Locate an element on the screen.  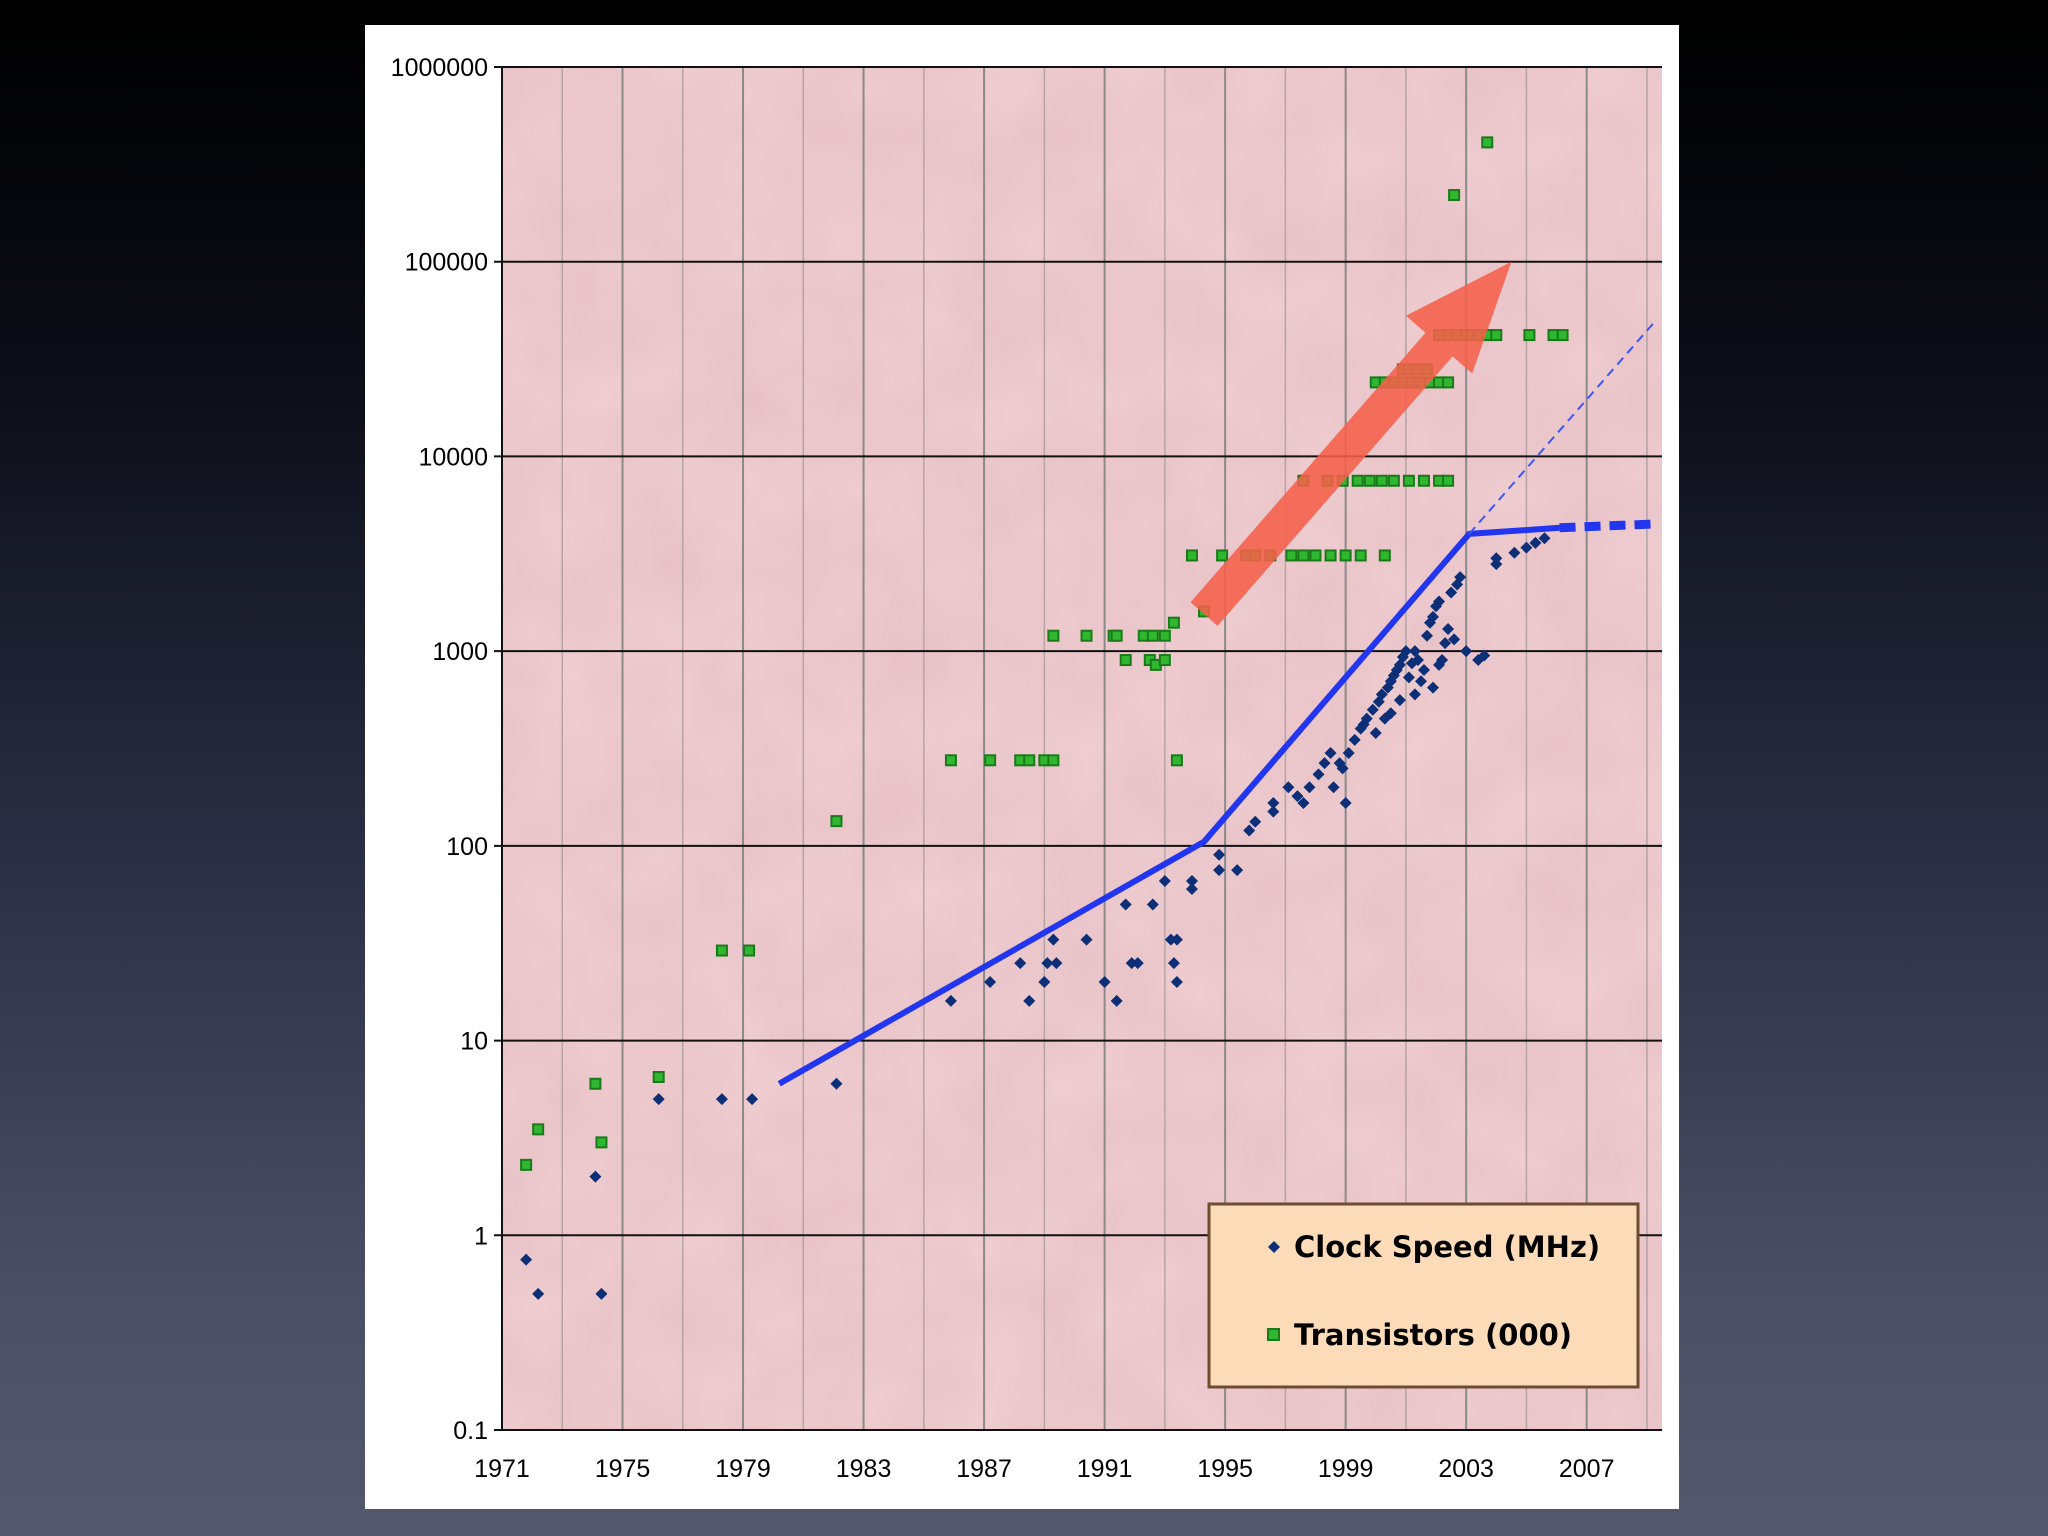
growth-arrow is located at coordinates (1351, 443).